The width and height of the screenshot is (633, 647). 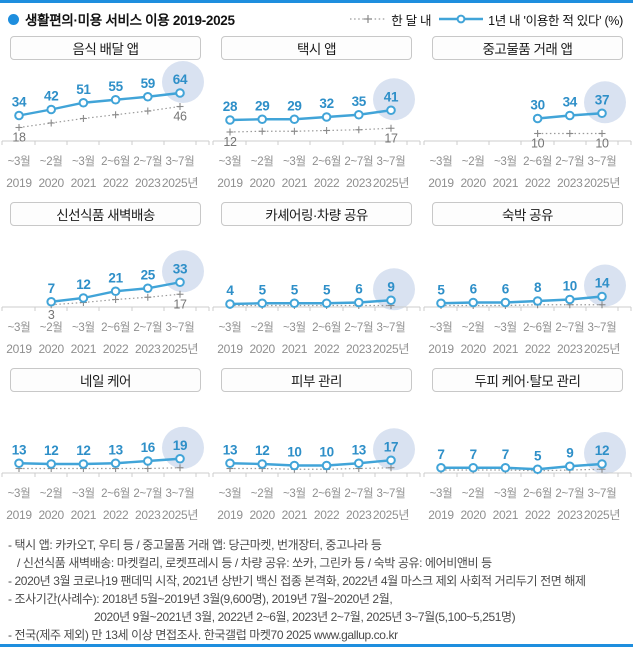 I want to click on highlight-circle, so click(x=183, y=271).